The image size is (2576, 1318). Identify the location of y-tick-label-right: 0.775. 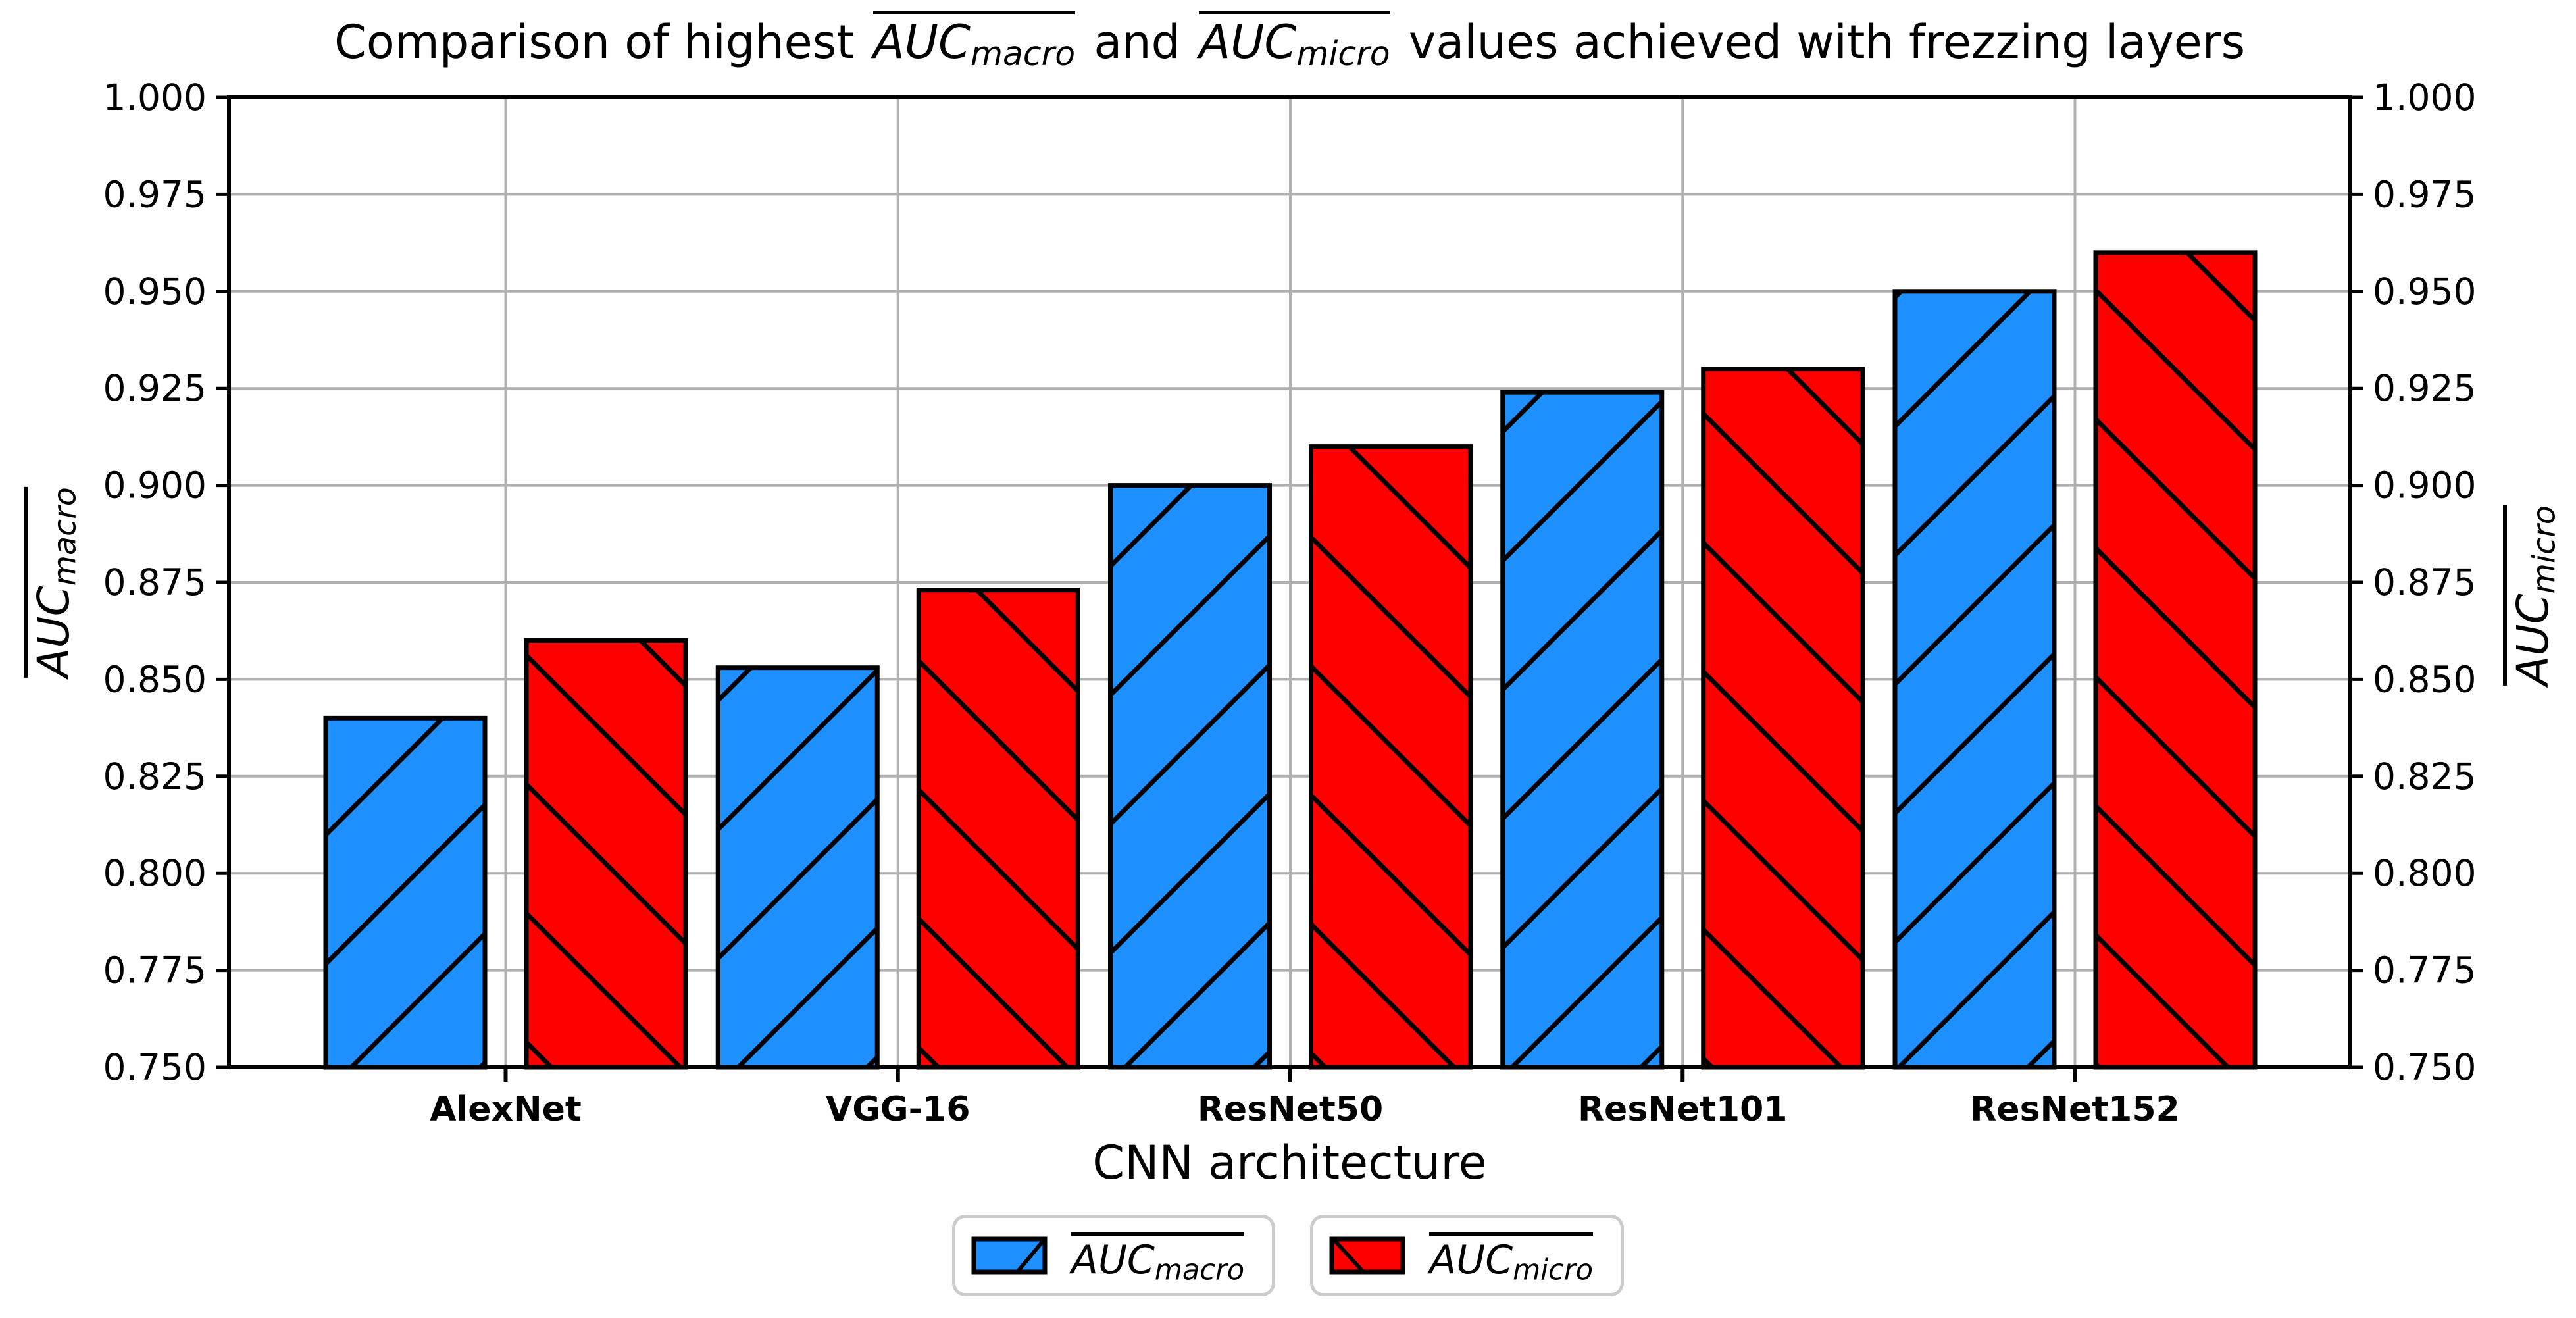
(2424, 971).